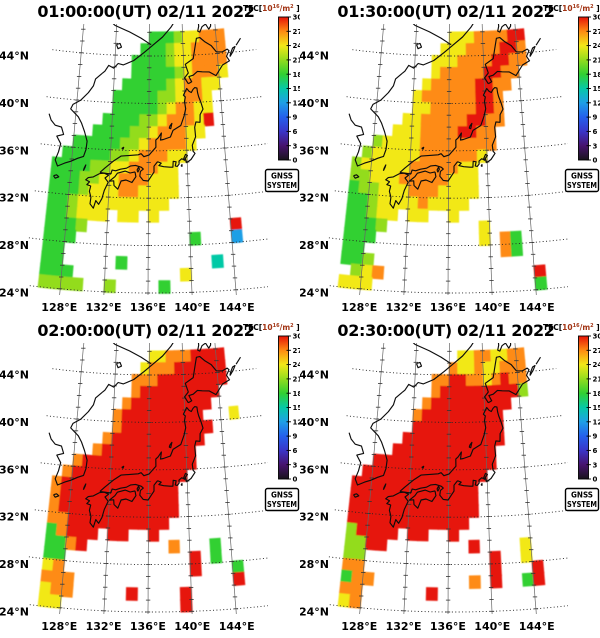 The width and height of the screenshot is (600, 638). Describe the element at coordinates (14, 494) in the screenshot. I see `lat-axis-labels: 44°N 40°N 36°N 32°N 28°N 24°N` at that location.